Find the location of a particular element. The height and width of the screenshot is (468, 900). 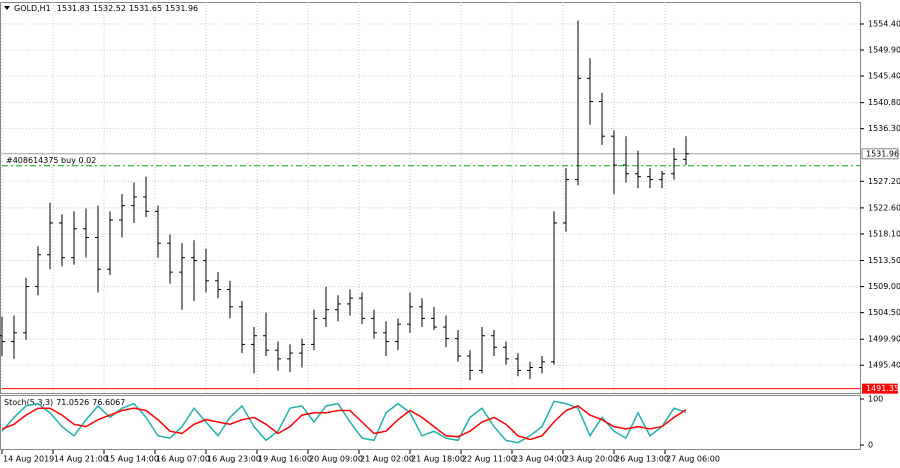

header-value: 1531.65 is located at coordinates (145, 8).